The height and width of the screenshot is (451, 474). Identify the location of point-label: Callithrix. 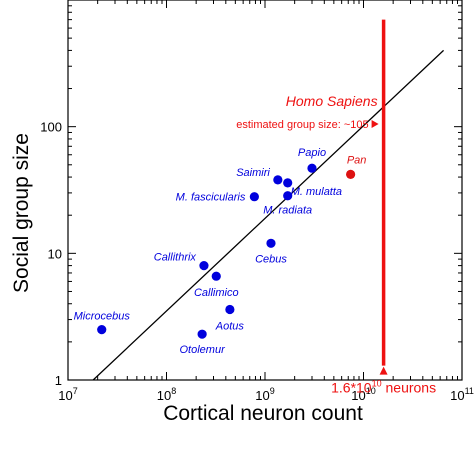
(175, 258).